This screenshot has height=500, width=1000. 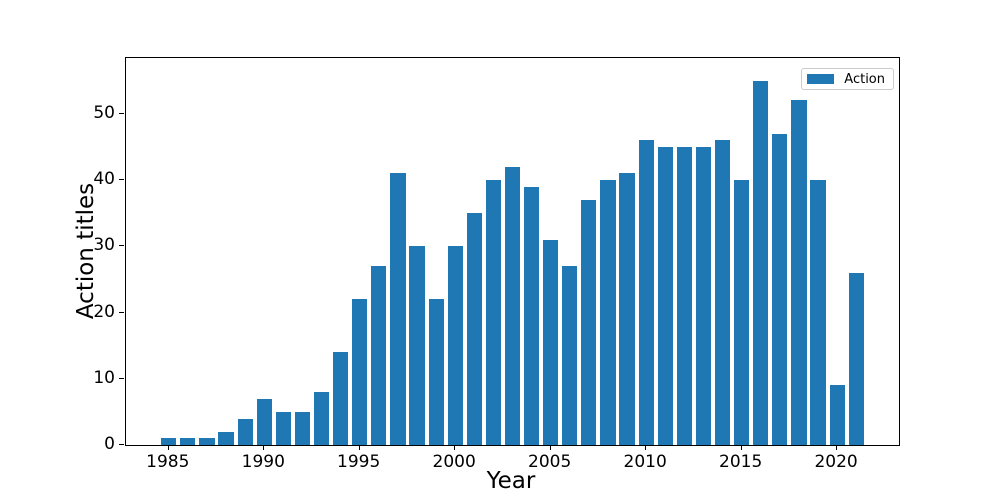 I want to click on bar-2006, so click(x=570, y=355).